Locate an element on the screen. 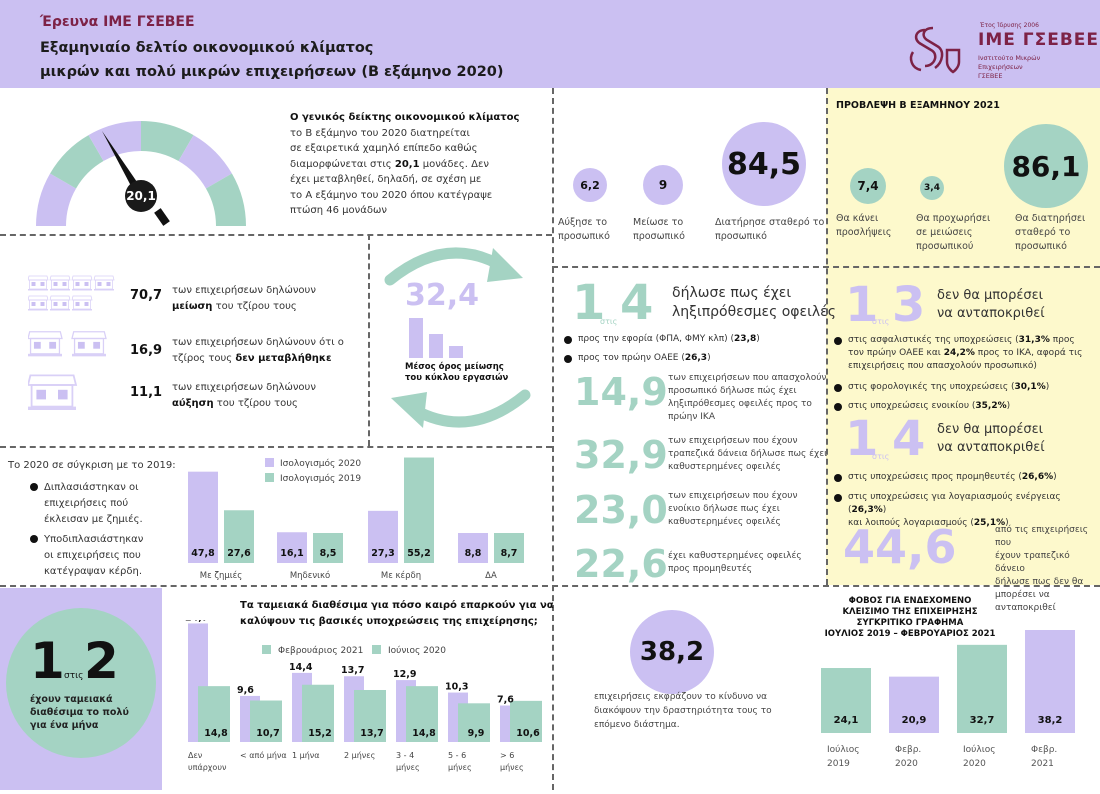 The height and width of the screenshot is (794, 1100). staff-decrease-bubble: 9 is located at coordinates (663, 185).